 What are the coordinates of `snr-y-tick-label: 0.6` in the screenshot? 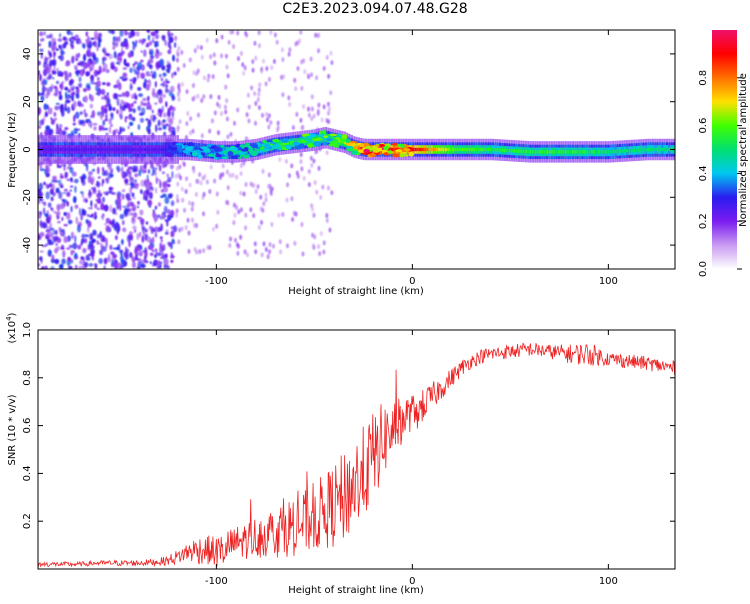 It's located at (27, 426).